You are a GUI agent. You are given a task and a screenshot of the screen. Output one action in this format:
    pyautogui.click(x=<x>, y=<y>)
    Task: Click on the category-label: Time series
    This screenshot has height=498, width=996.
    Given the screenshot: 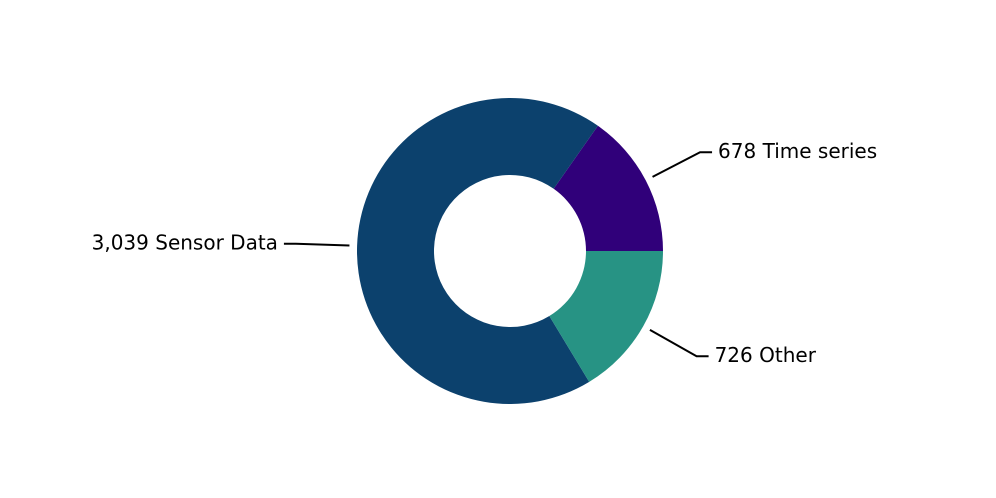 What is the action you would take?
    pyautogui.click(x=820, y=151)
    